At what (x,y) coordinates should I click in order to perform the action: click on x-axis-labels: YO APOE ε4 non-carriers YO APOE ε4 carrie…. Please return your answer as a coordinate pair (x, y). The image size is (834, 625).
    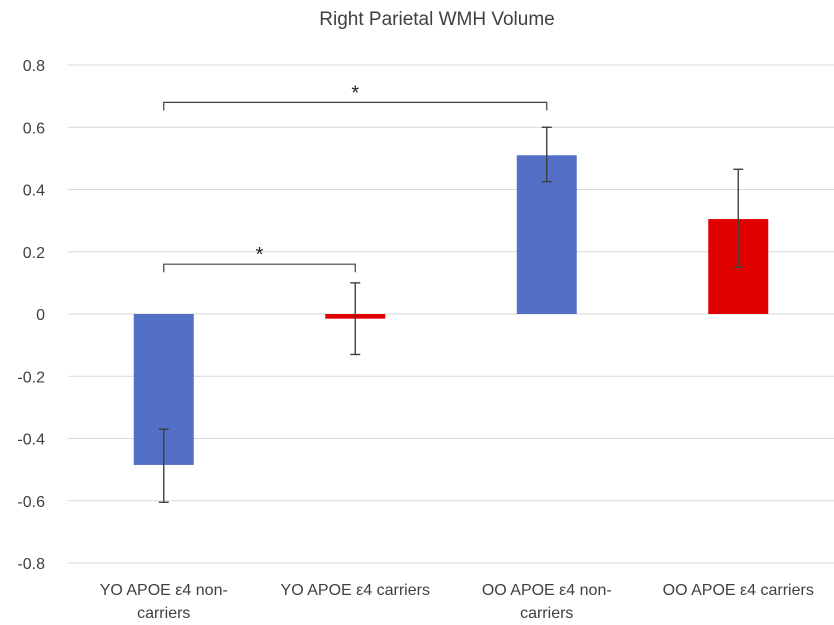
    Looking at the image, I should click on (457, 602).